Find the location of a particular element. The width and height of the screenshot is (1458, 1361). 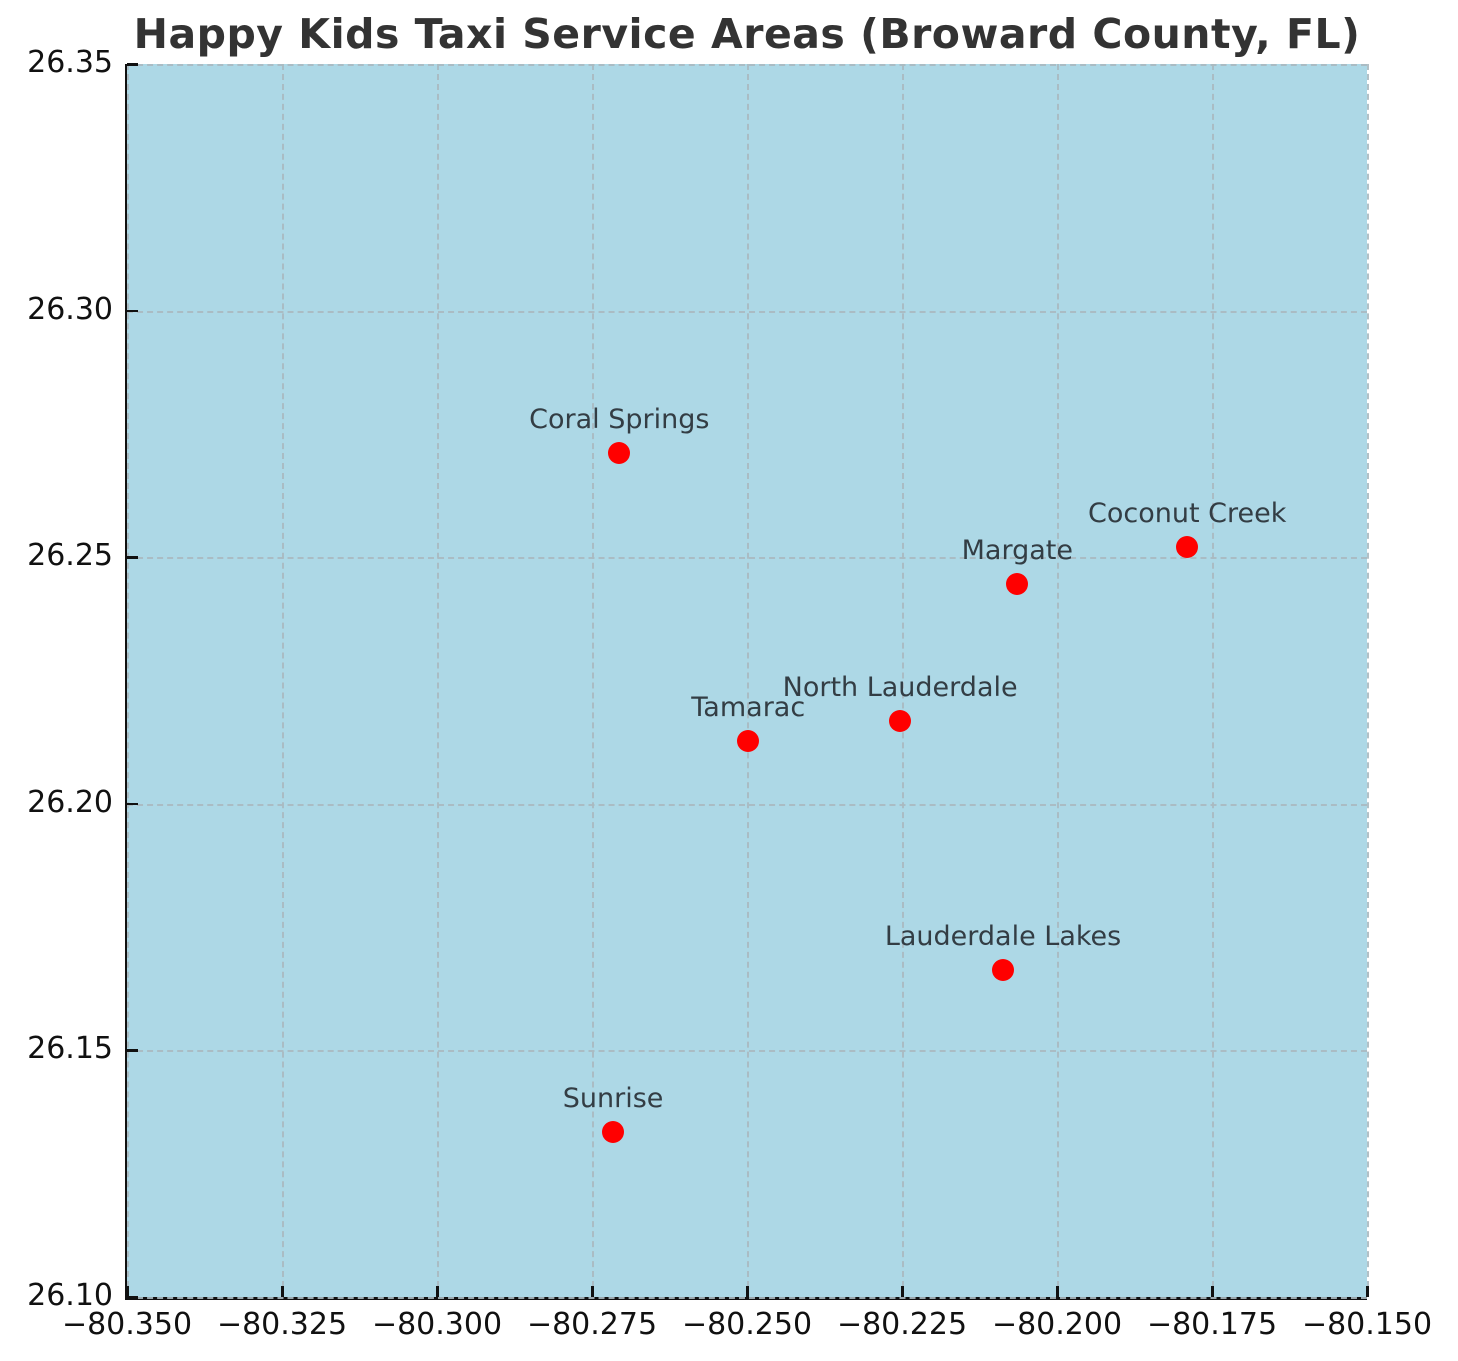

x-tick-label: −80.225 is located at coordinates (902, 1324).